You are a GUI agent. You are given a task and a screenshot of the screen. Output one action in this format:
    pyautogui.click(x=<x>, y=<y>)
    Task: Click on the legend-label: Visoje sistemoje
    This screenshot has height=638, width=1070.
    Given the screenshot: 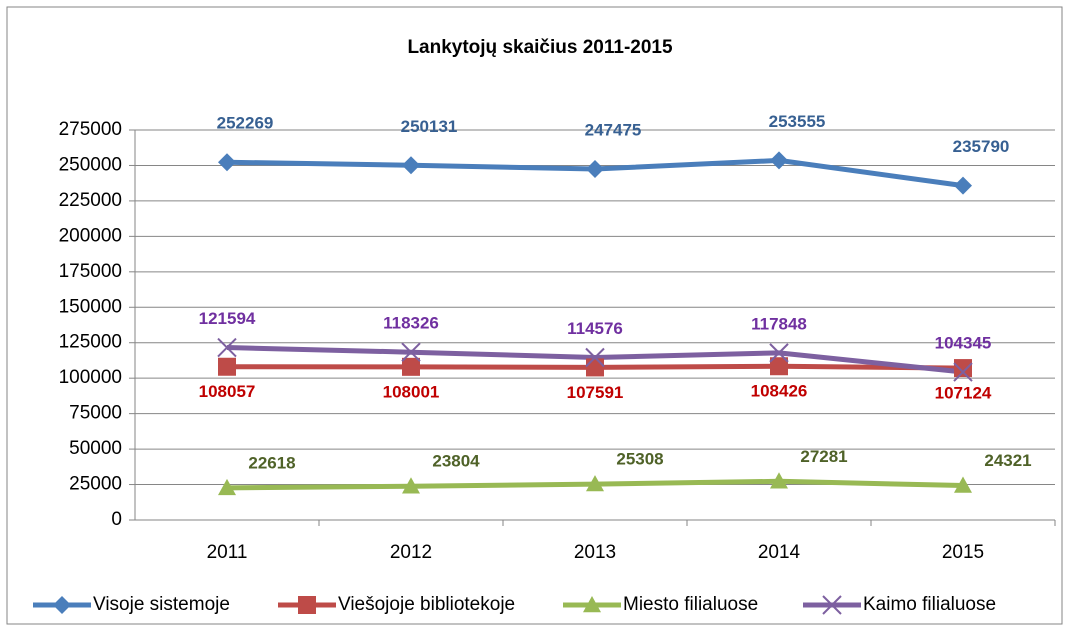 What is the action you would take?
    pyautogui.click(x=161, y=604)
    